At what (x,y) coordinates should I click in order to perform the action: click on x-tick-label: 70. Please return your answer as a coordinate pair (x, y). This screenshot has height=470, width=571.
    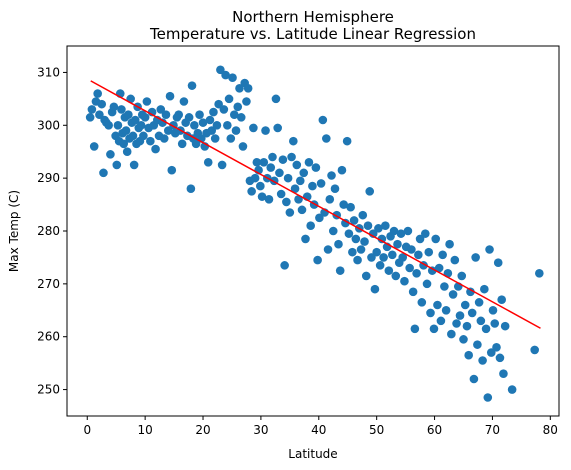
    Looking at the image, I should click on (492, 430).